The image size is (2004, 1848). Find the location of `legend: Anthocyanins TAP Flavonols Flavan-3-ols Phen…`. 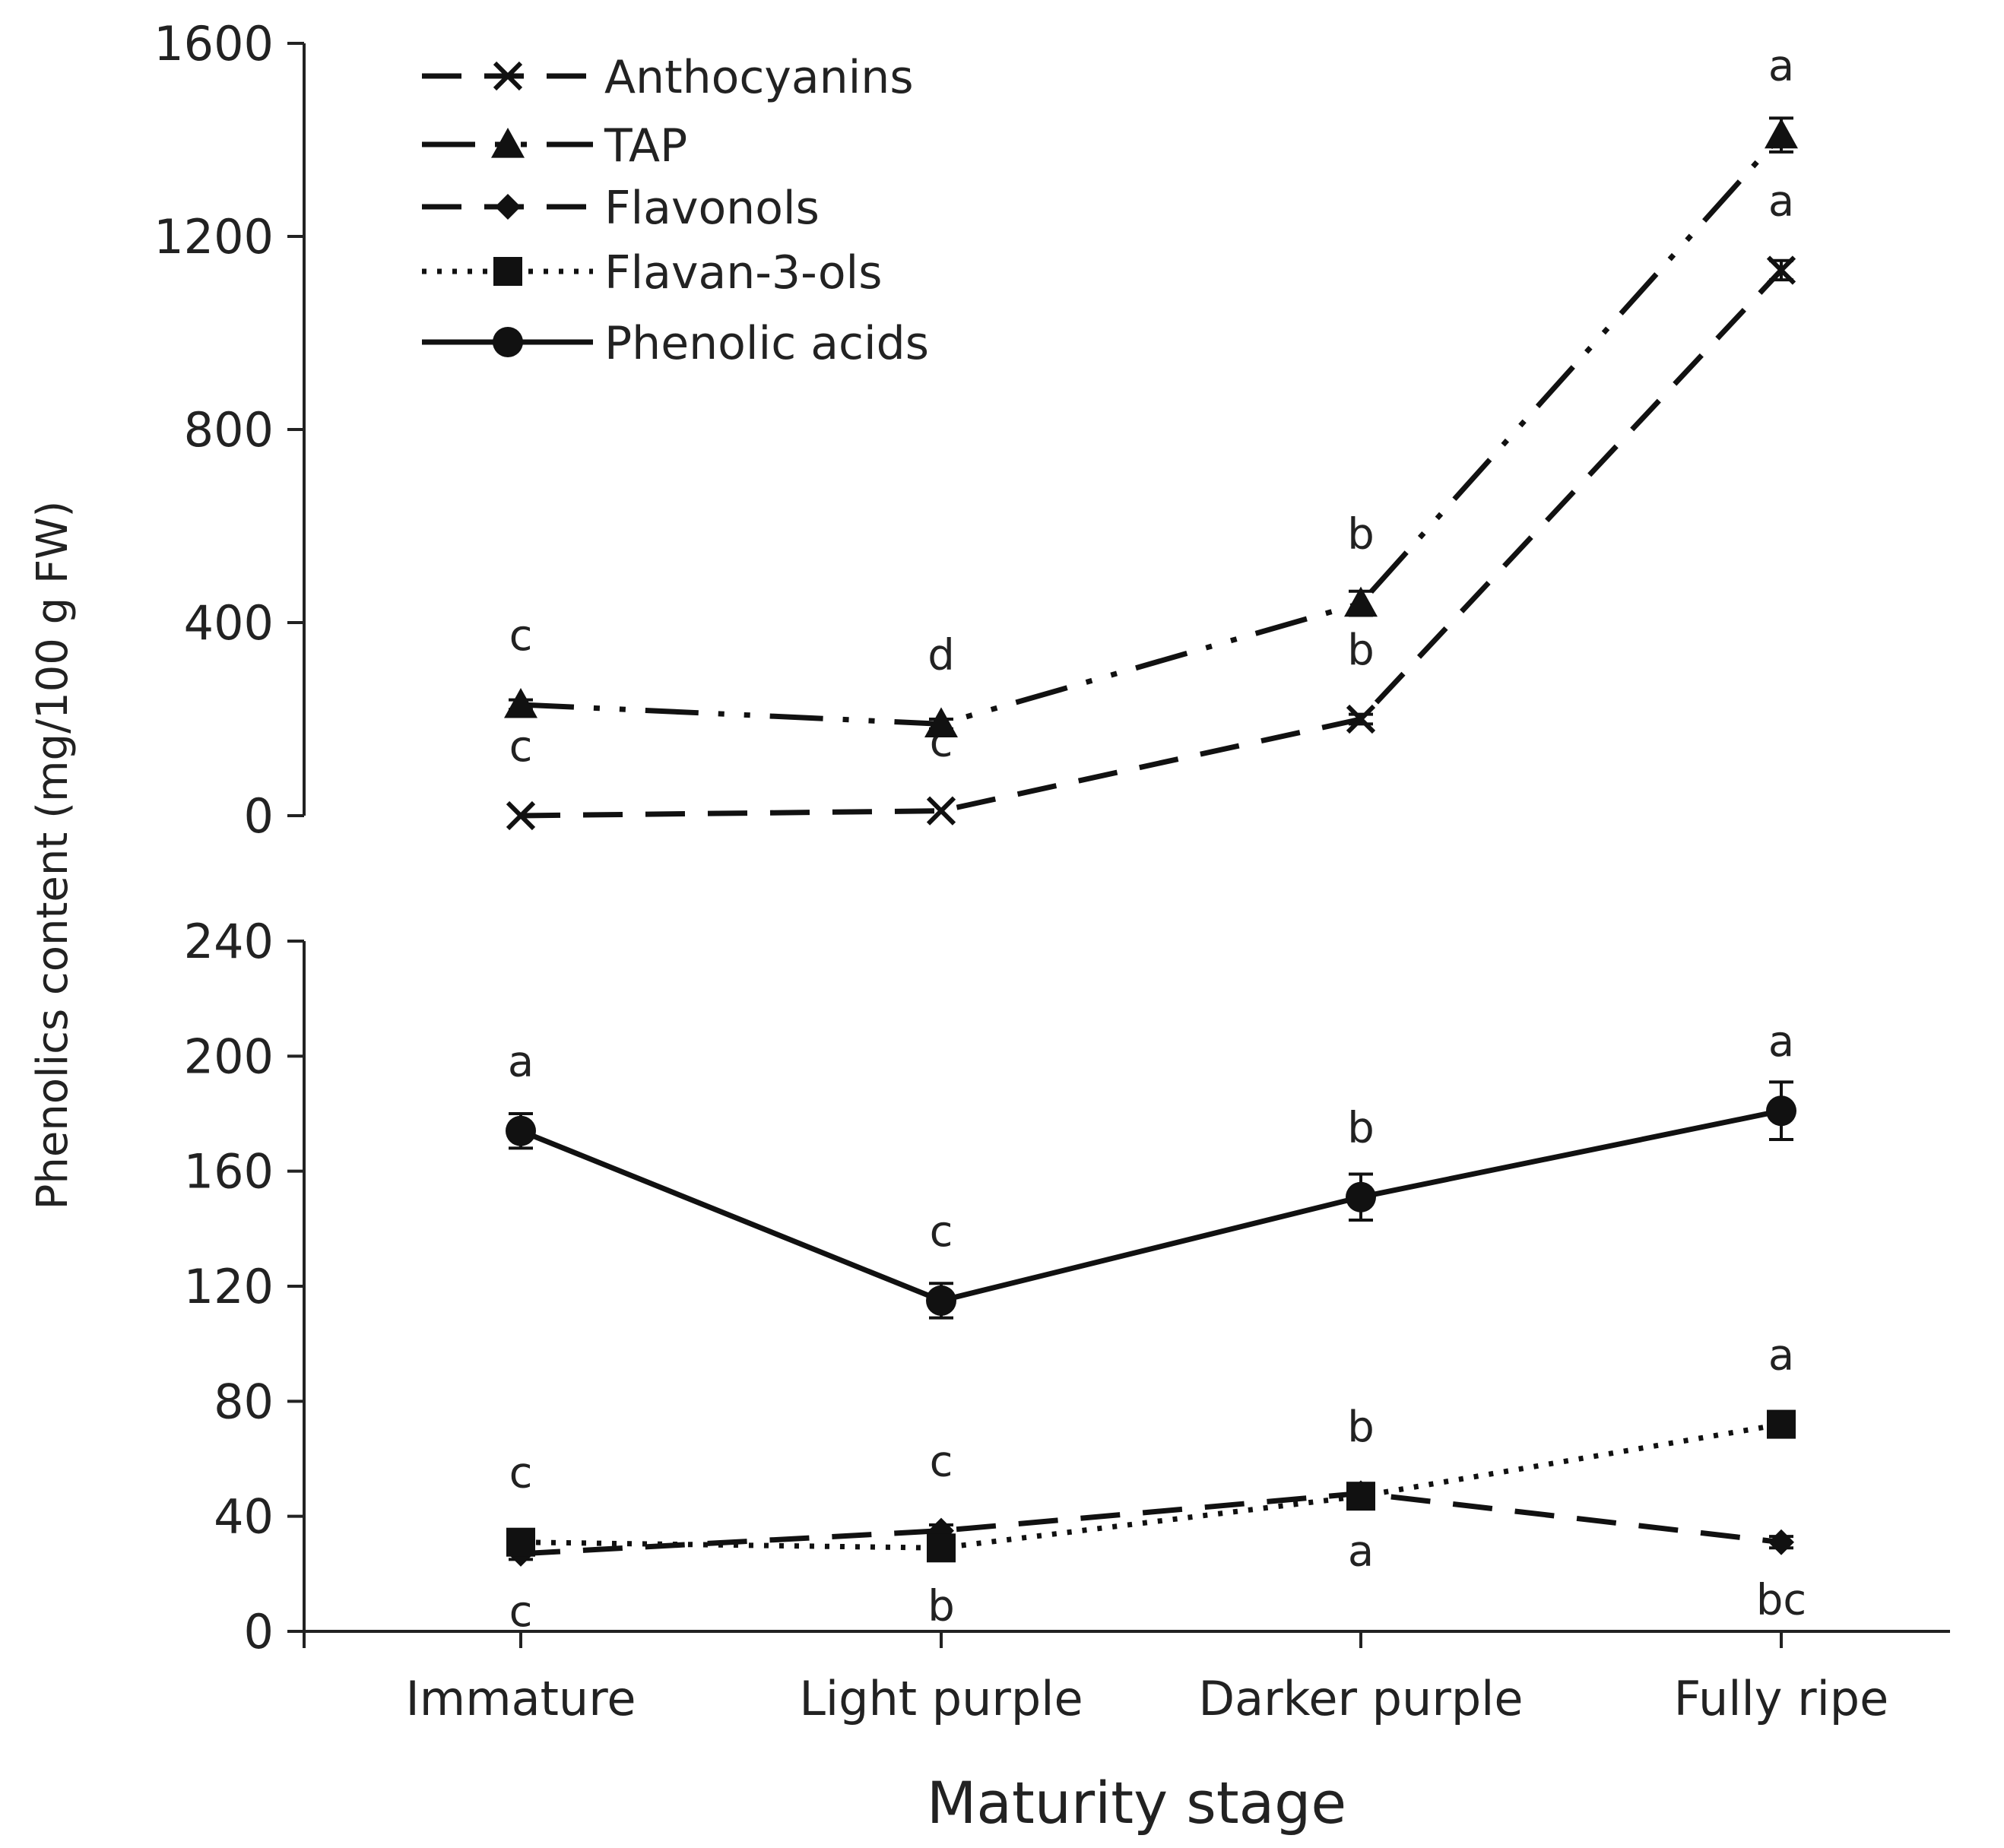

legend: Anthocyanins TAP Flavonols Flavan-3-ols Phen… is located at coordinates (675, 210).